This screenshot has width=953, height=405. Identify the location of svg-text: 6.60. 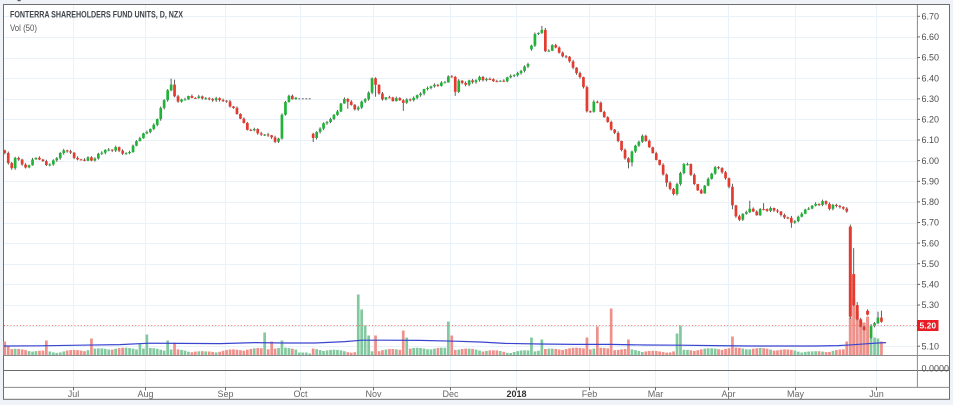
(931, 37).